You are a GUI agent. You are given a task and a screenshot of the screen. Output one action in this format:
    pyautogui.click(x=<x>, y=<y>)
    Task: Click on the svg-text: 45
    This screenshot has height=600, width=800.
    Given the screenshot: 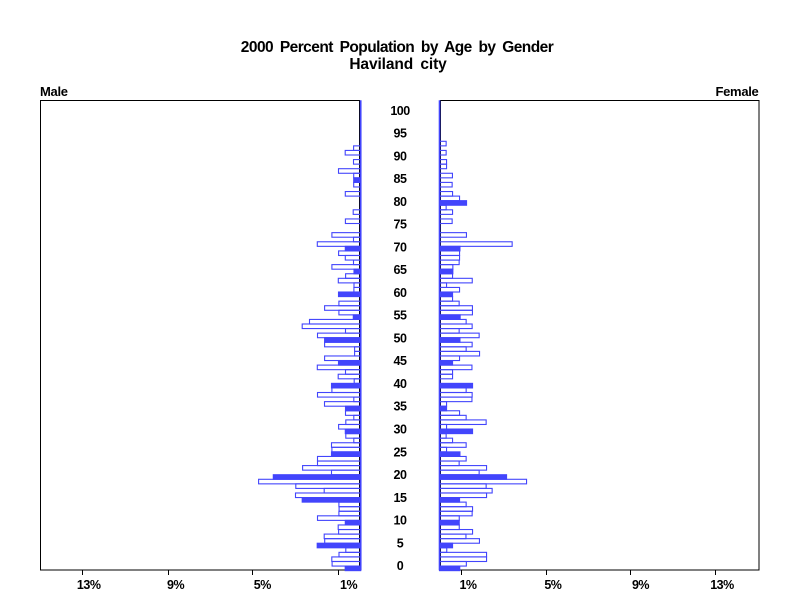 What is the action you would take?
    pyautogui.click(x=400, y=361)
    